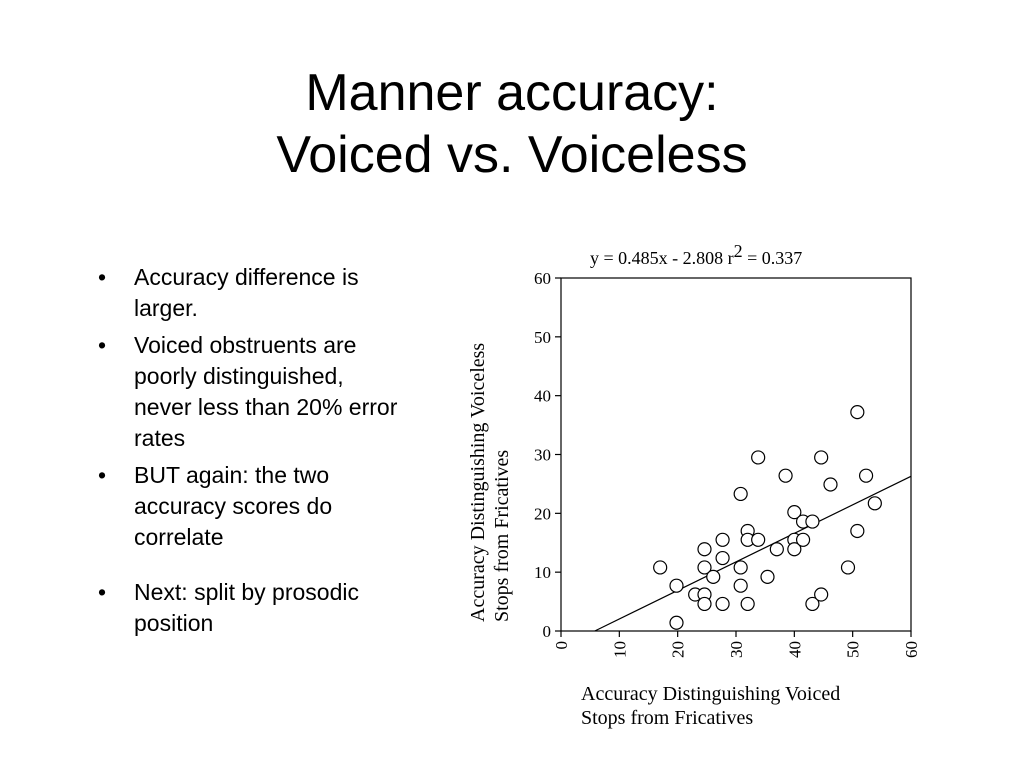  Describe the element at coordinates (542, 278) in the screenshot. I see `y-tick-label: 60` at that location.